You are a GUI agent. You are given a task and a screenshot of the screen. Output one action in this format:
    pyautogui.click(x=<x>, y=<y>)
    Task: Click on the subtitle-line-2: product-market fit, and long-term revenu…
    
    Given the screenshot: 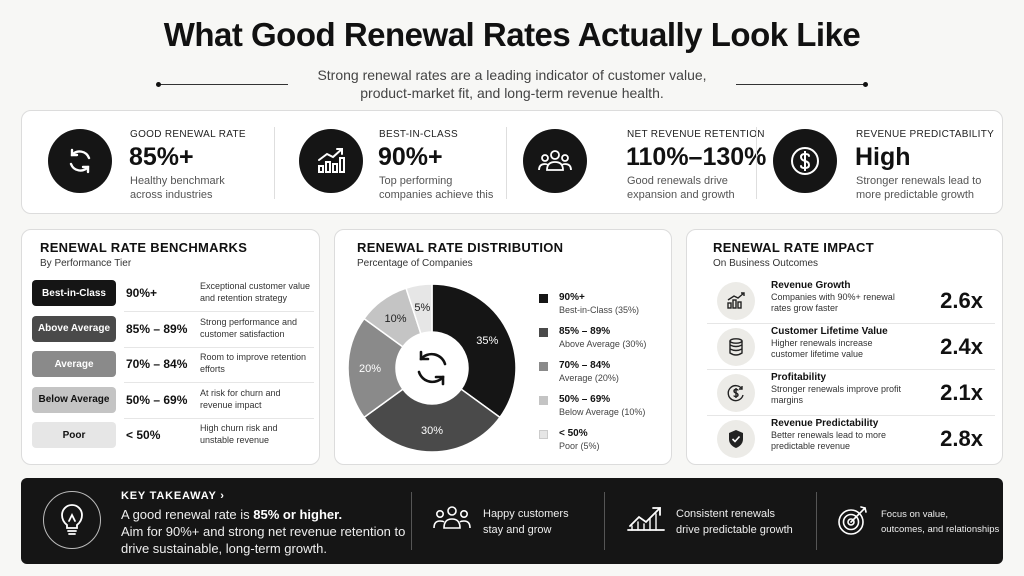 What is the action you would take?
    pyautogui.click(x=512, y=93)
    